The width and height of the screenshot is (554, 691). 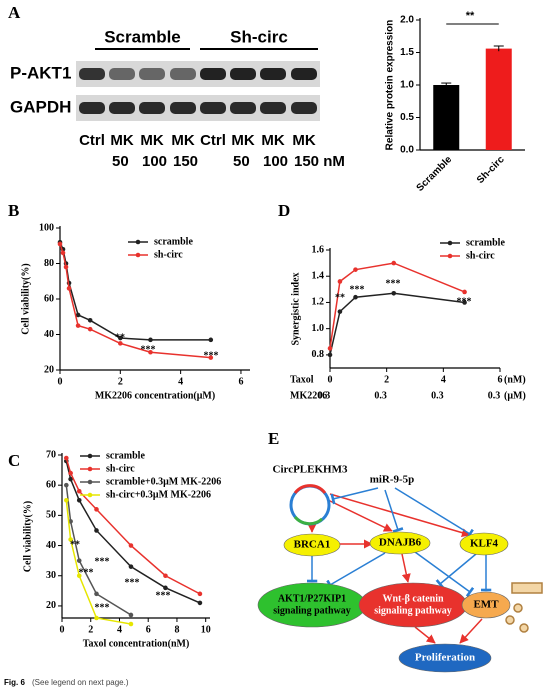 What do you see at coordinates (390, 85) in the screenshot?
I see `y-axis-label: Relative protein expression` at bounding box center [390, 85].